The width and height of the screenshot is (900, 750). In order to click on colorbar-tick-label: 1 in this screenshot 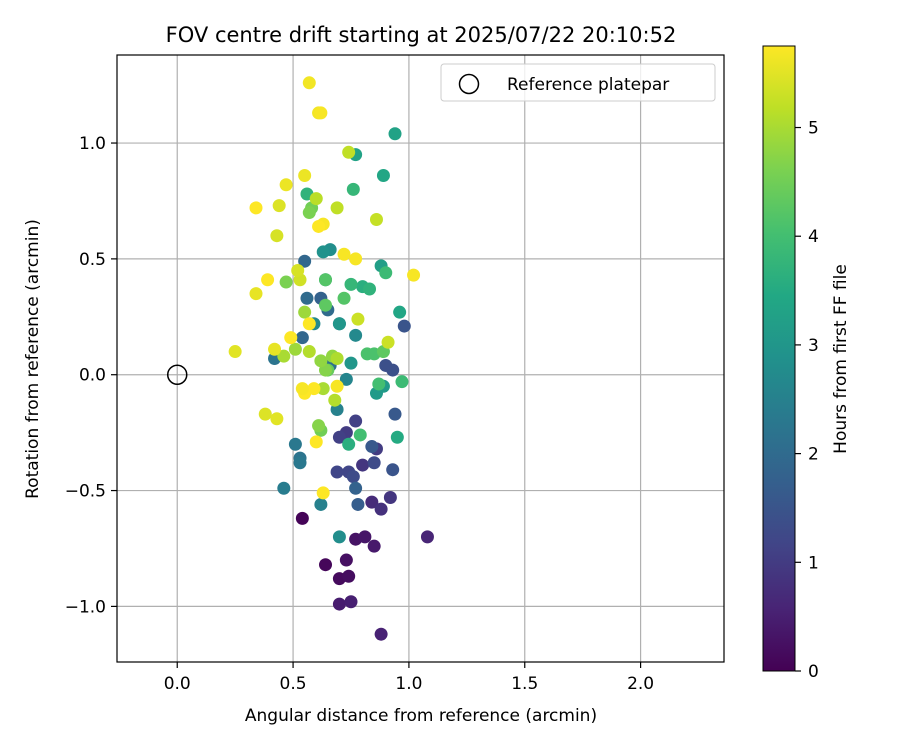, I will do `click(813, 563)`.